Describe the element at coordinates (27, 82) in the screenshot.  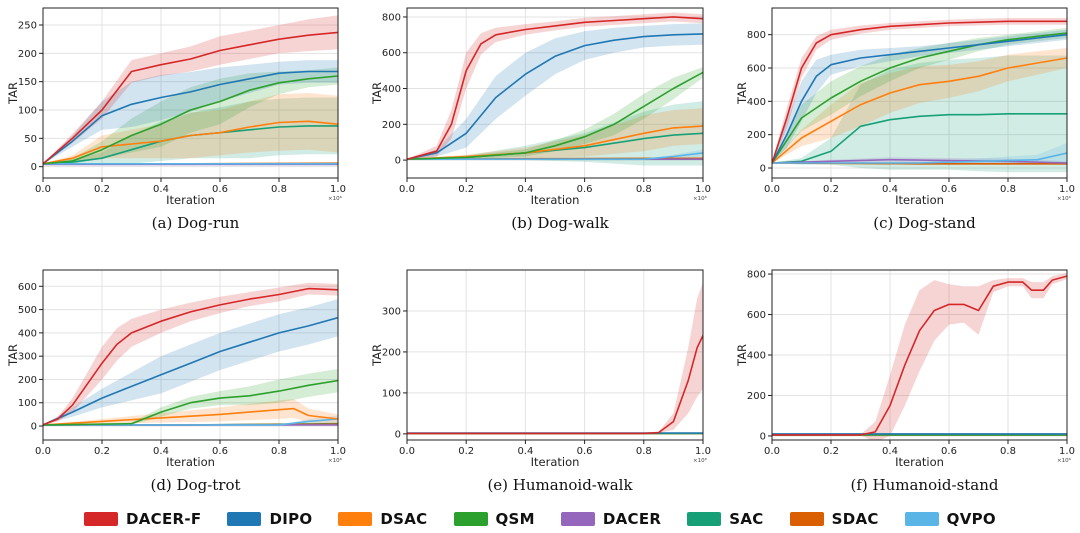
I see `y-tick-label: 150` at that location.